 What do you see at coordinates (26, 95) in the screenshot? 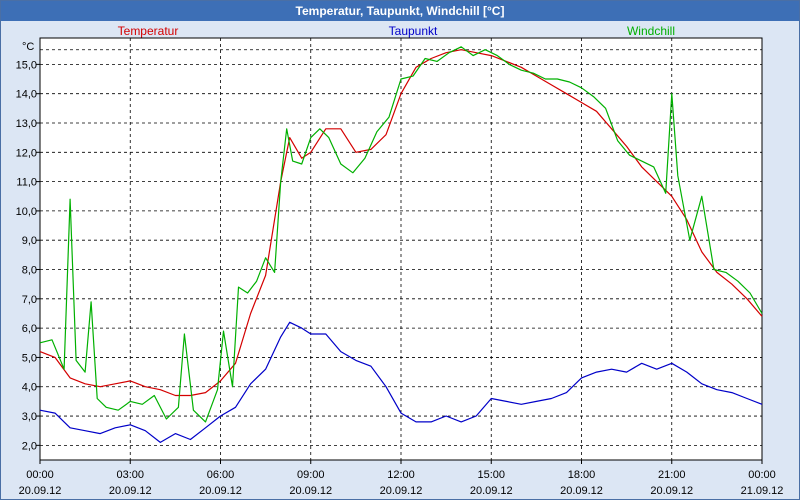
I see `y-tick-label: 14,0` at bounding box center [26, 95].